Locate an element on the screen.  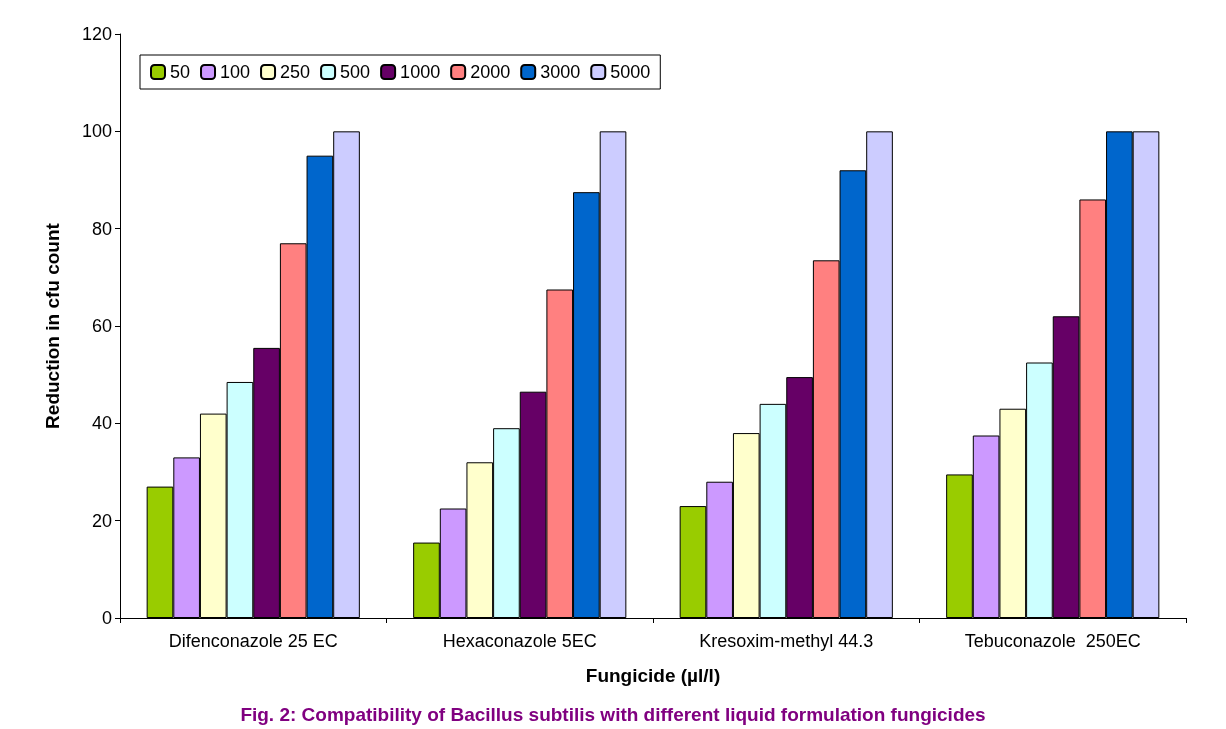
text: Fig. 2: Compatibility of Bacillus subtilis with different liquid formulation fungicides is located at coordinates (613, 714).